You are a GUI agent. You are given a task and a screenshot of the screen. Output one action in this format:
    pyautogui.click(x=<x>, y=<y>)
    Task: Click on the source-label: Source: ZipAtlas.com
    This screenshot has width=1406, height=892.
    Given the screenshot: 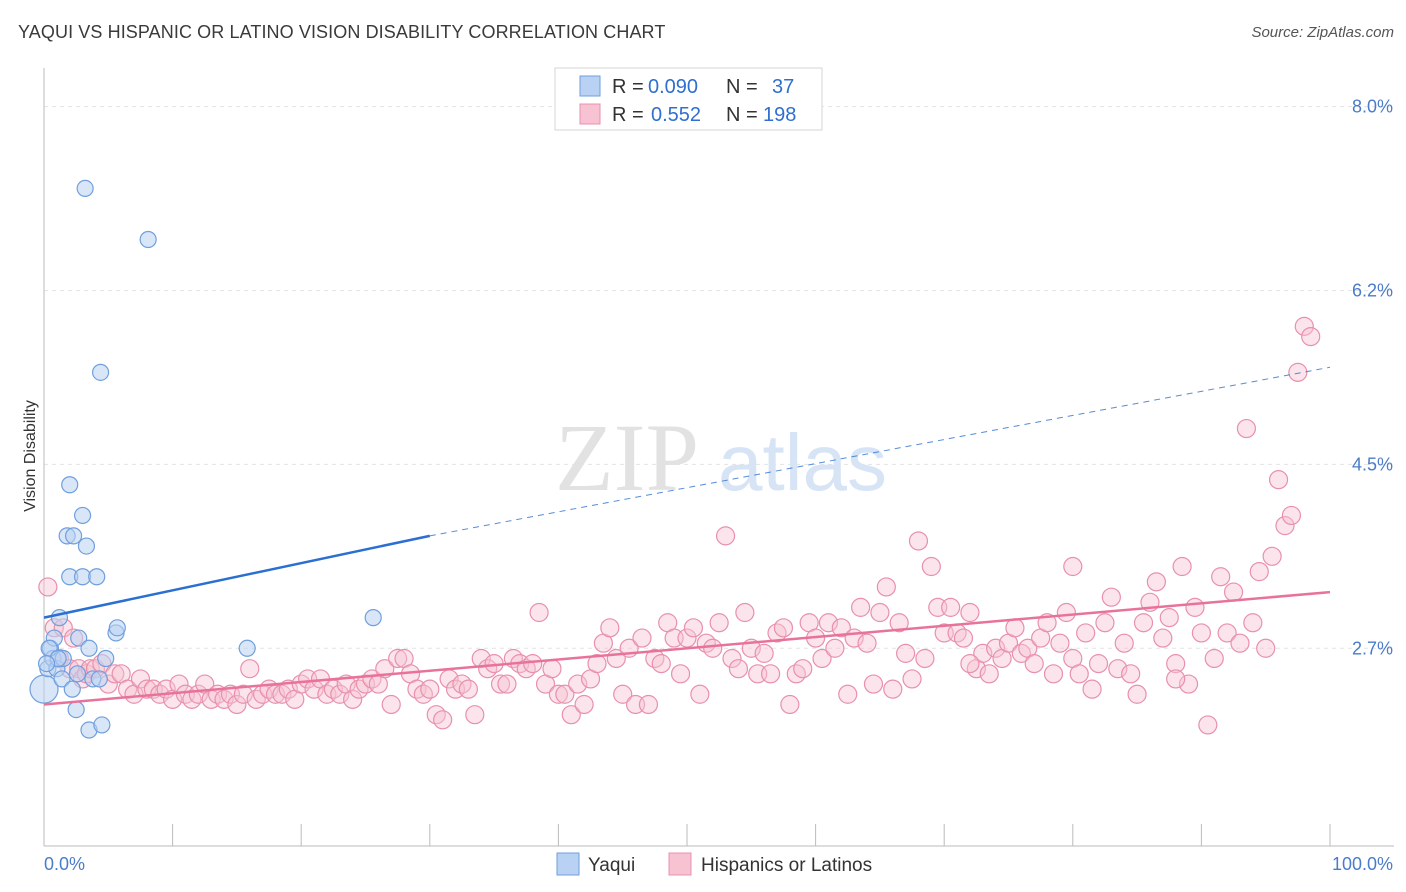 What is the action you would take?
    pyautogui.click(x=1322, y=32)
    